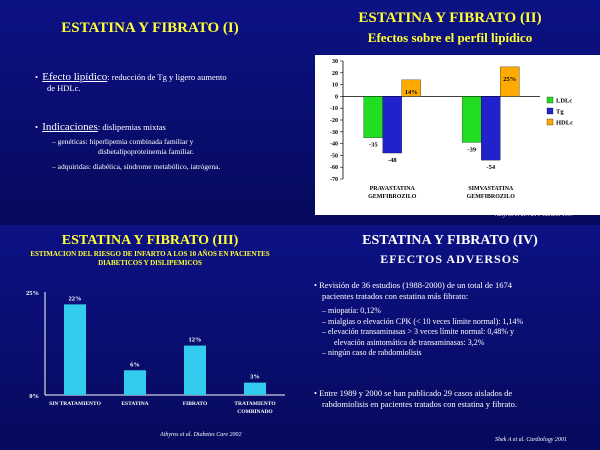 The height and width of the screenshot is (450, 600). Describe the element at coordinates (64, 88) in the screenshot. I see `bullet-text-cont: de HDLc.` at that location.